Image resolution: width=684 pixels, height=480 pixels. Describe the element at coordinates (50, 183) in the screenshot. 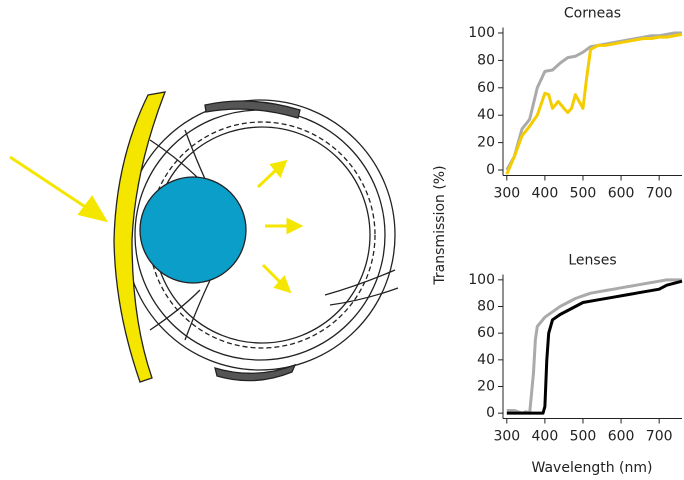

I see `incoming-ray` at that location.